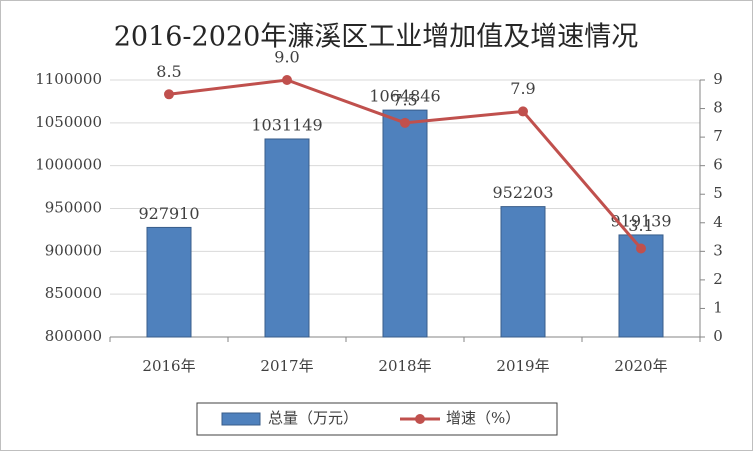 The image size is (753, 451). Describe the element at coordinates (718, 279) in the screenshot. I see `y2-tick-label: 2` at that location.